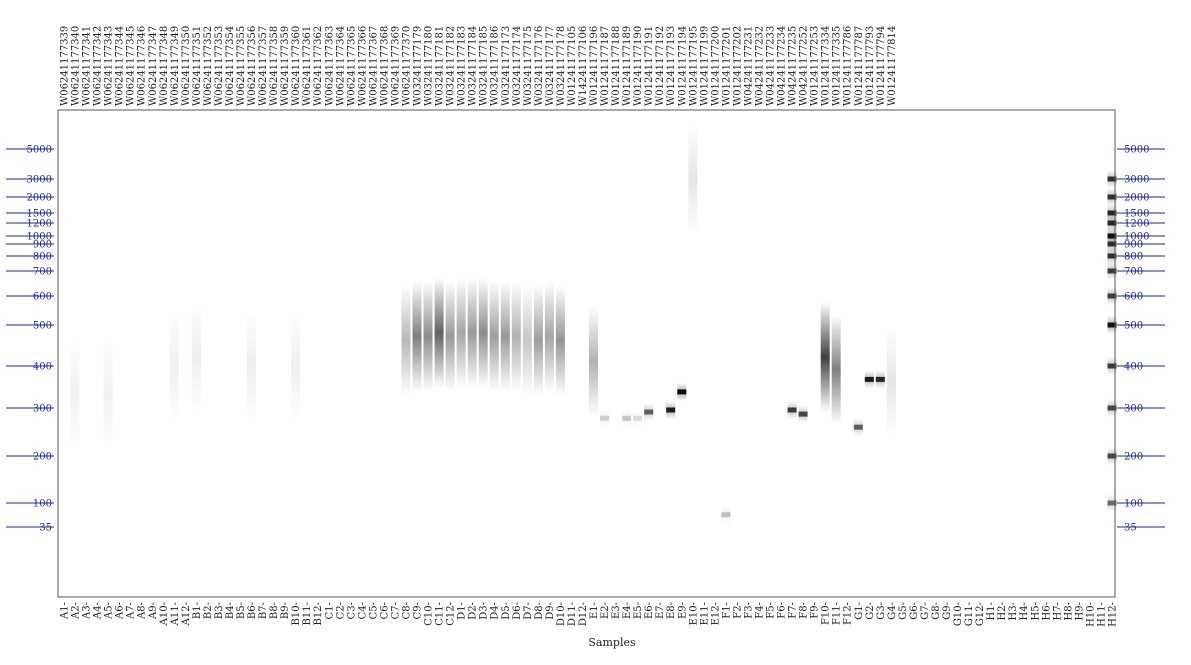 The width and height of the screenshot is (1191, 665). Describe the element at coordinates (263, 66) in the screenshot. I see `sample-id-label: W06241177357` at that location.